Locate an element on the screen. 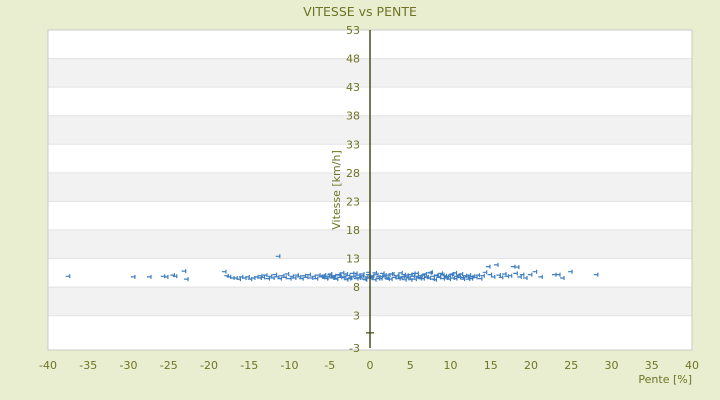  y-tick-label: 53 is located at coordinates (353, 30).